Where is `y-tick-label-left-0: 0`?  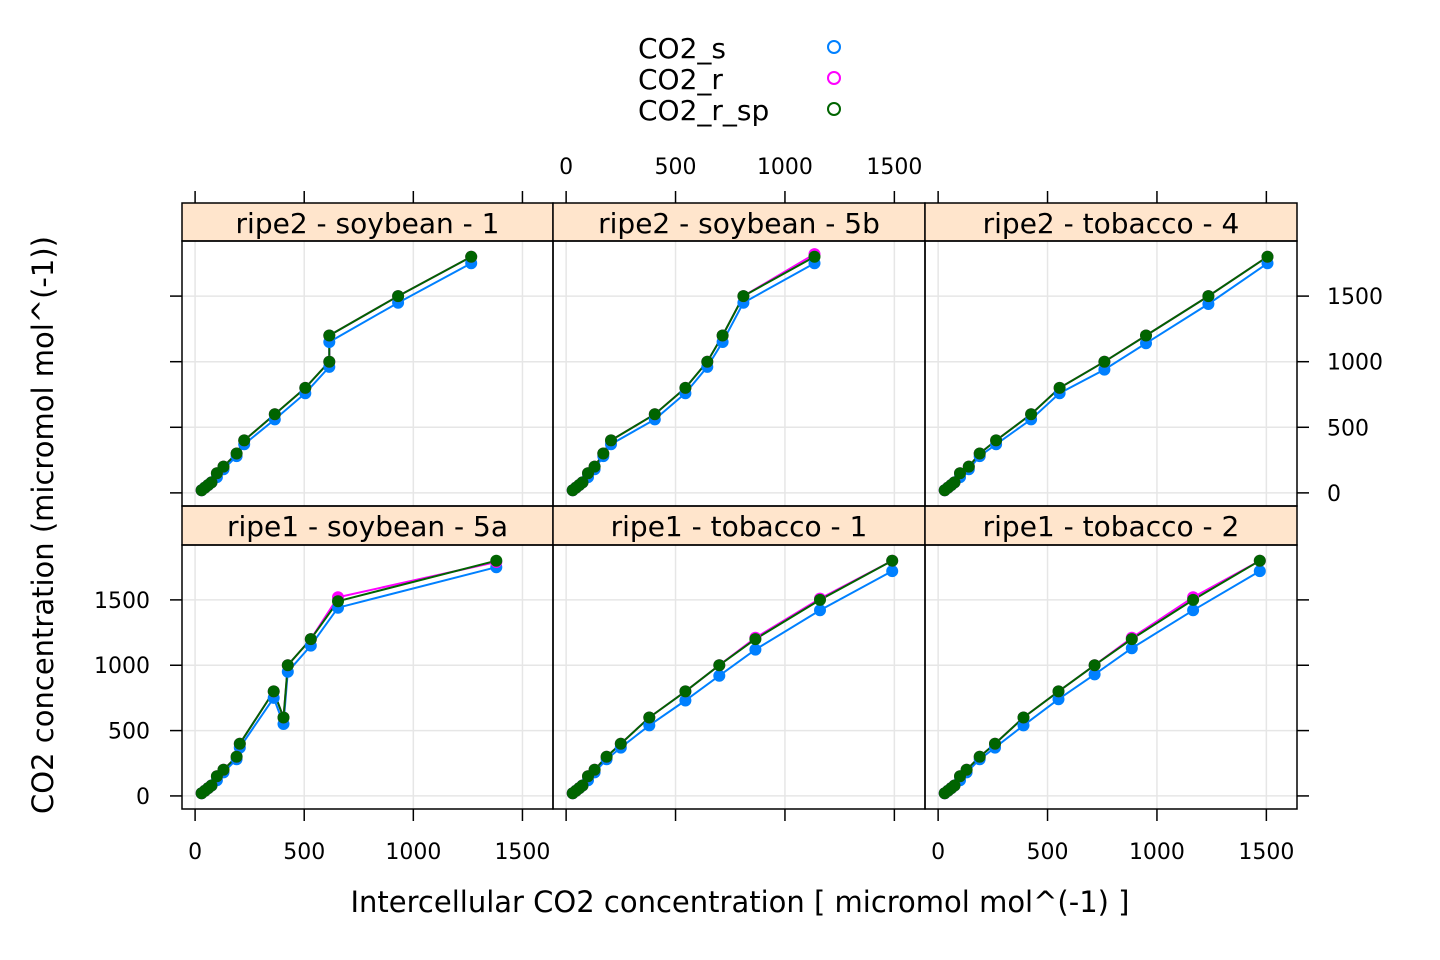
y-tick-label-left-0: 0 is located at coordinates (143, 797).